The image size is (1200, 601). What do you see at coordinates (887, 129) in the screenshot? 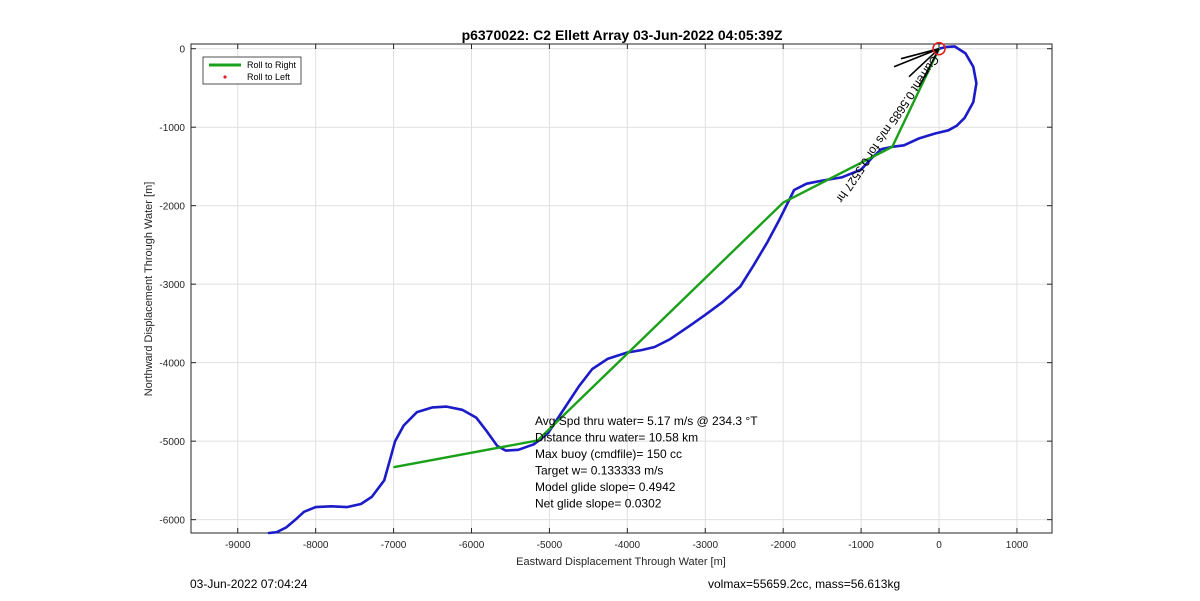
I see `current-rotated-label: Current 0.5685 m/s for 0.5527 hr` at bounding box center [887, 129].